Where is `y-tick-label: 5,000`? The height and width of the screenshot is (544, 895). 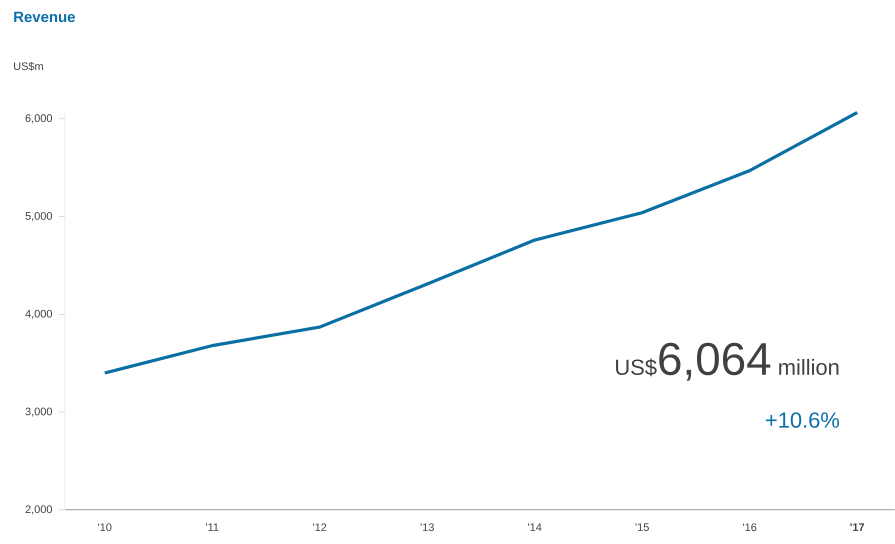
y-tick-label: 5,000 is located at coordinates (38, 217).